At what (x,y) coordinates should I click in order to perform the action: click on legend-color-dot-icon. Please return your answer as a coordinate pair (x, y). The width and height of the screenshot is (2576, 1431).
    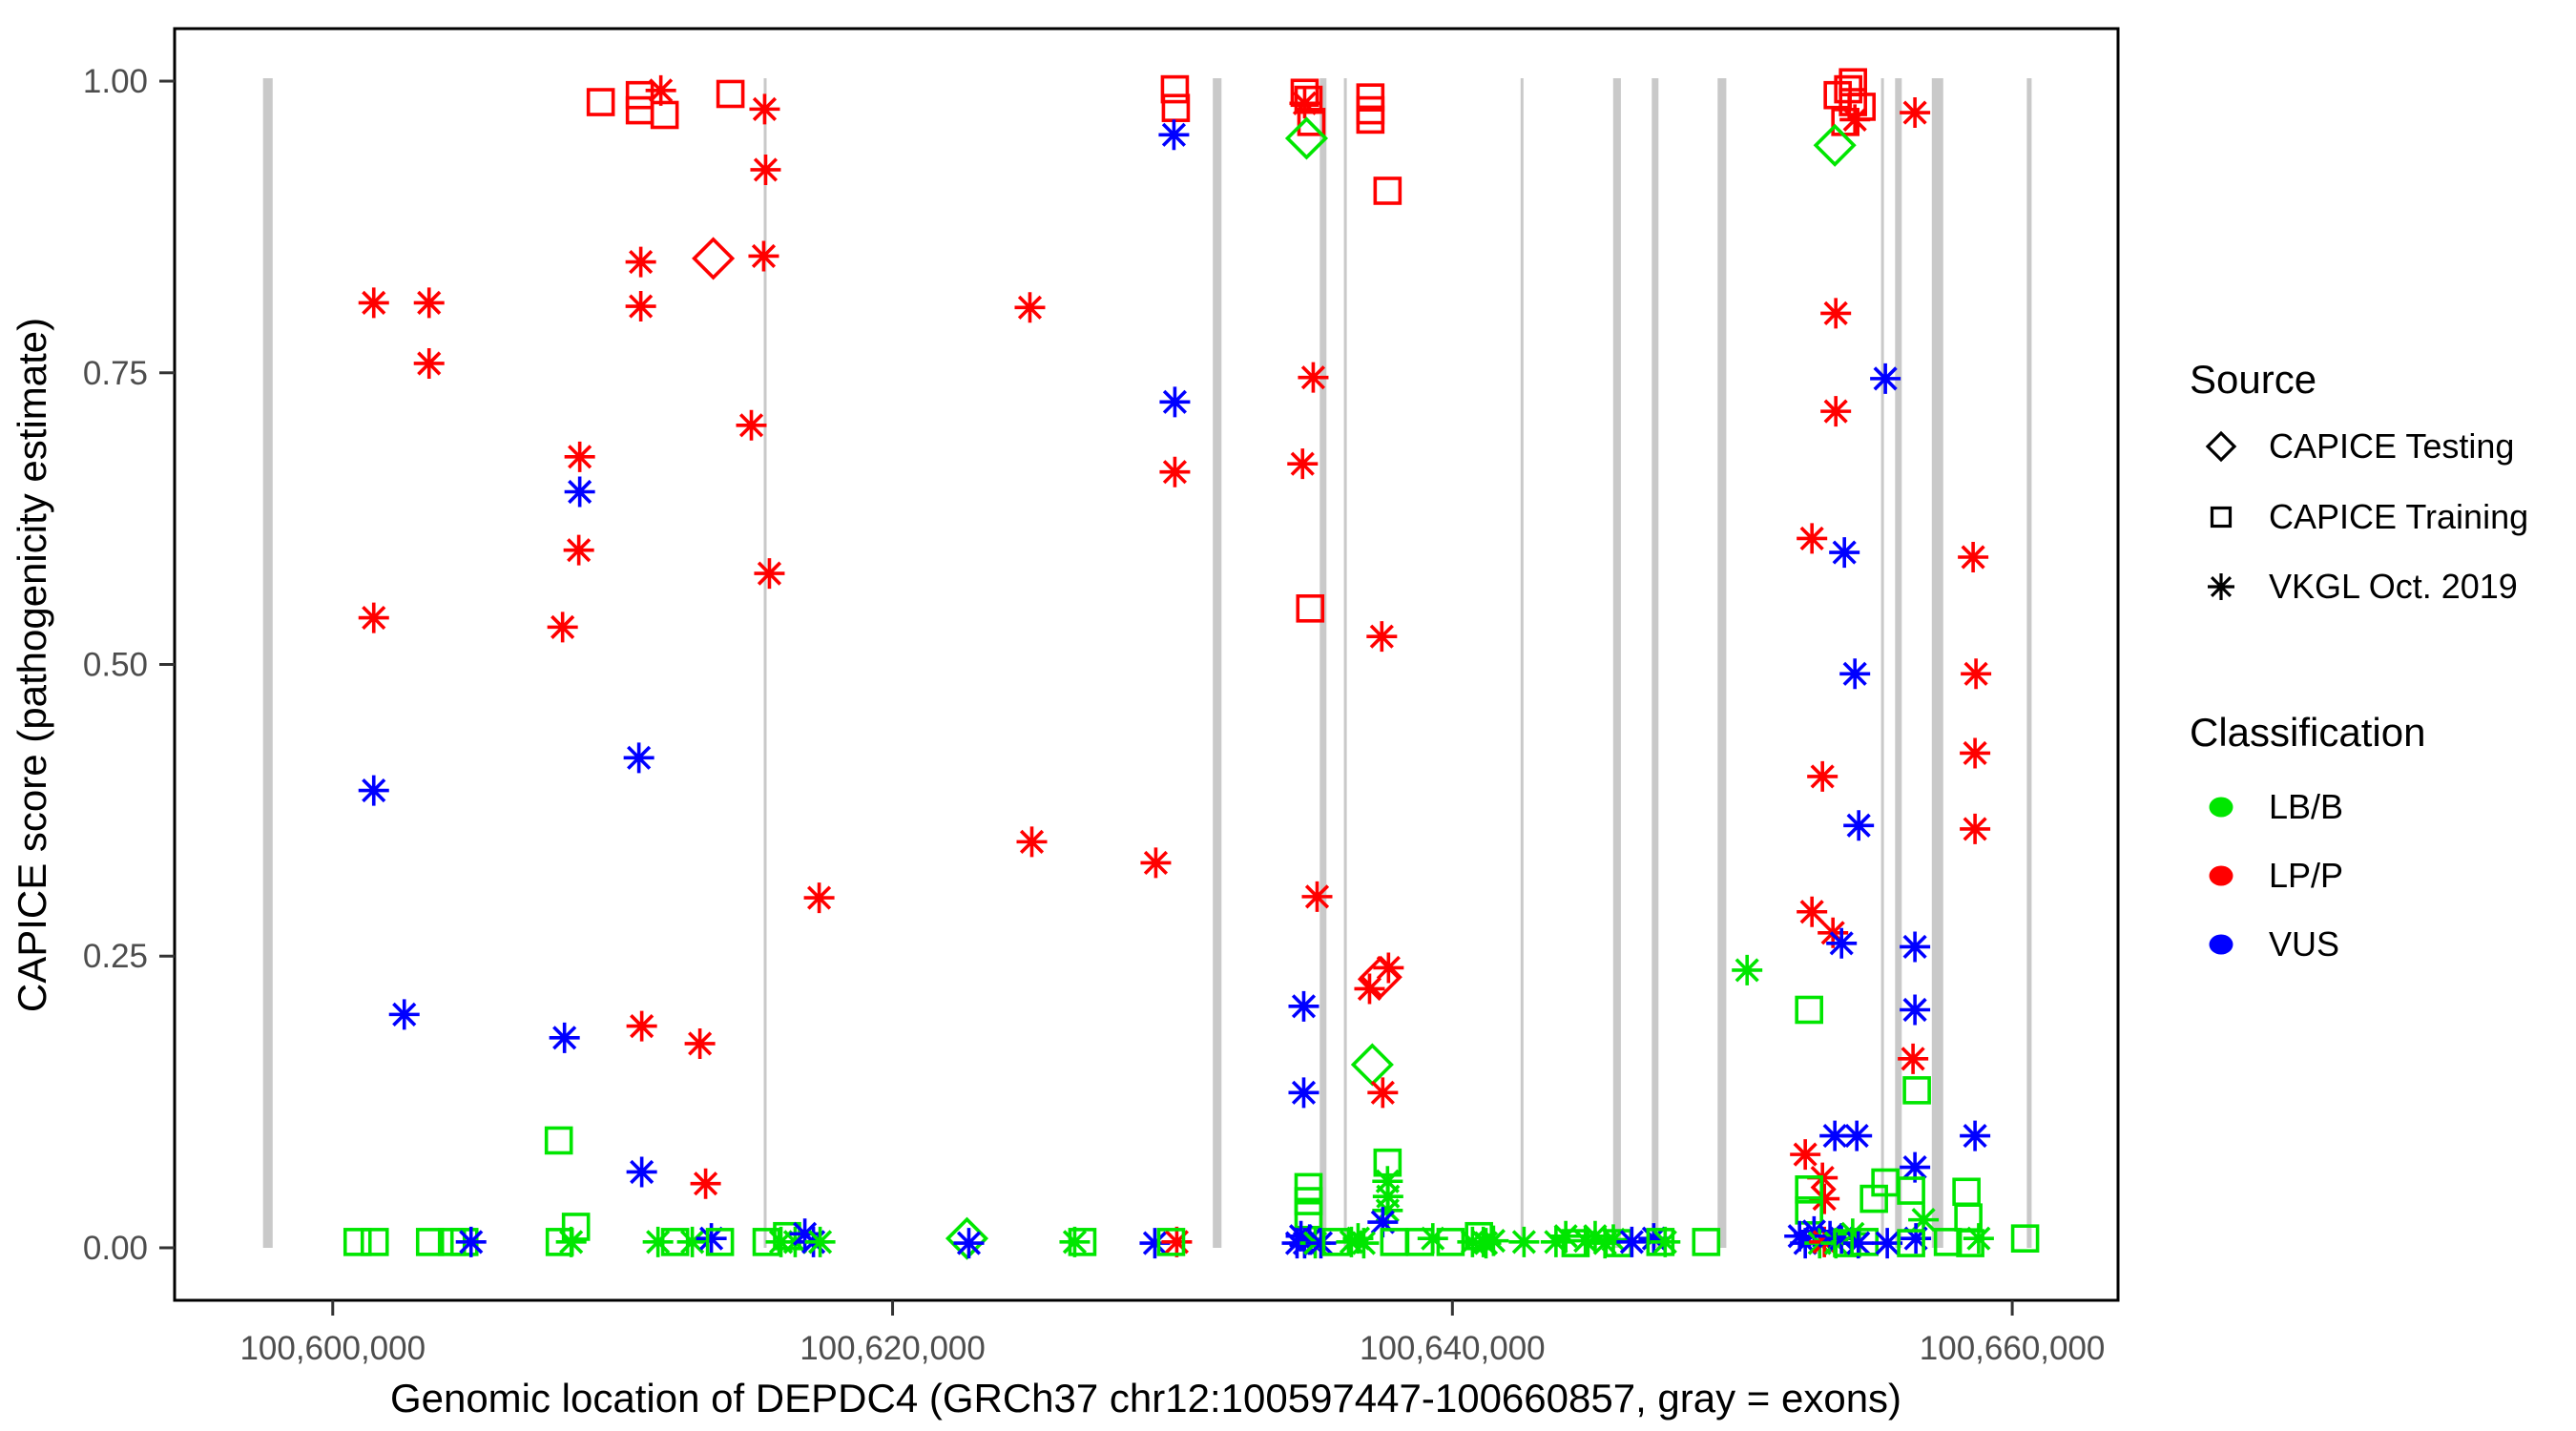
    Looking at the image, I should click on (2221, 944).